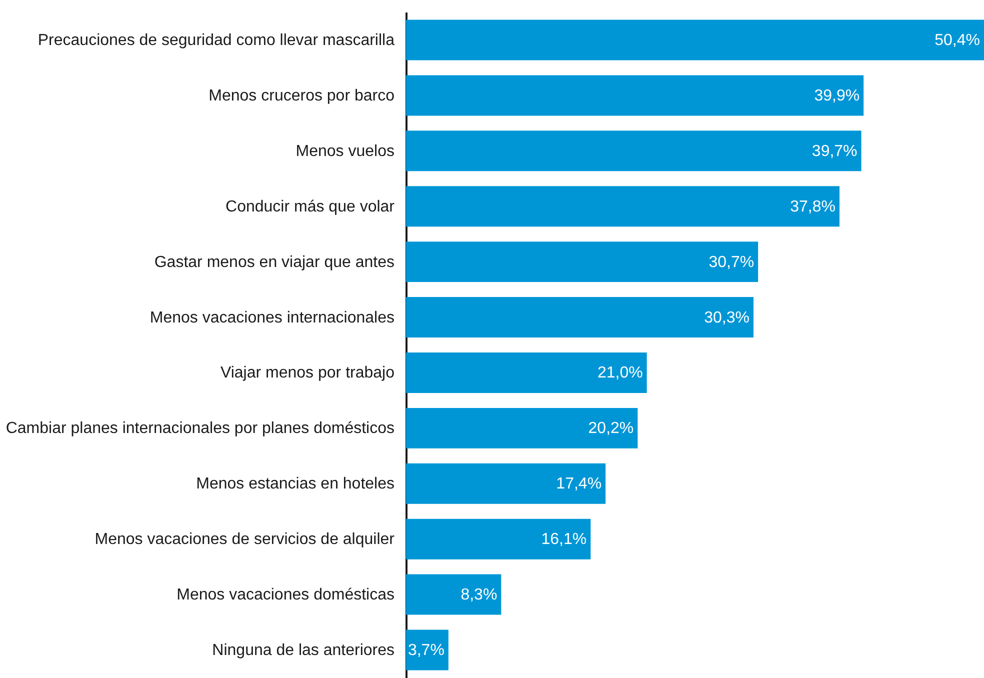  Describe the element at coordinates (200, 429) in the screenshot. I see `y-tick-label: Cambiar planes internacionales por planes domésticos` at that location.